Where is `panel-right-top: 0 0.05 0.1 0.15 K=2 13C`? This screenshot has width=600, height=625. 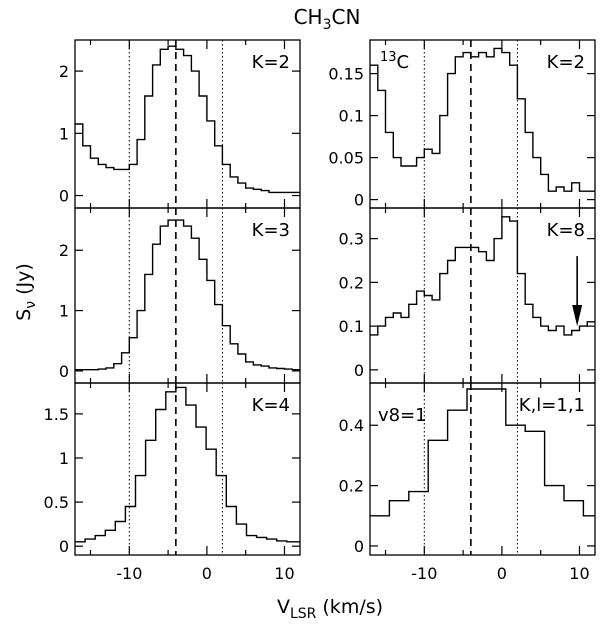 panel-right-top: 0 0.05 0.1 0.15 K=2 13C is located at coordinates (462, 124).